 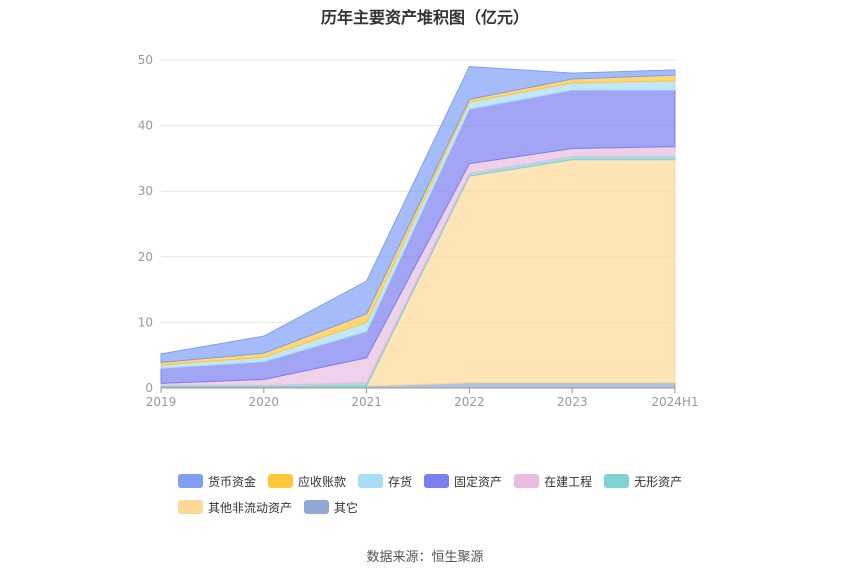 I want to click on legend-item: 固定资产, so click(x=463, y=481).